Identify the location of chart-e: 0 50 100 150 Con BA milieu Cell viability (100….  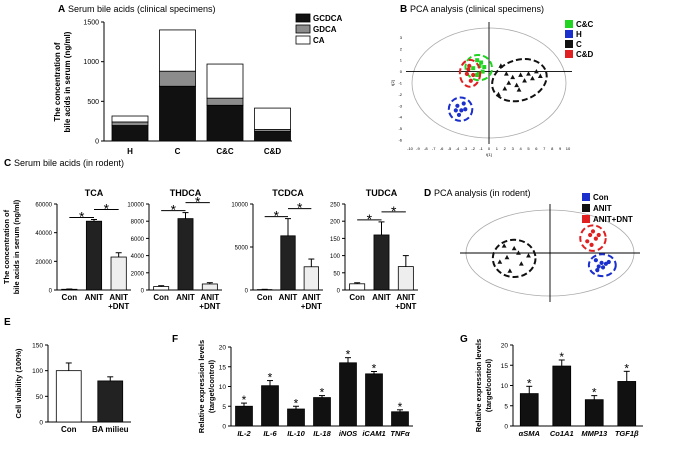
(72, 388).